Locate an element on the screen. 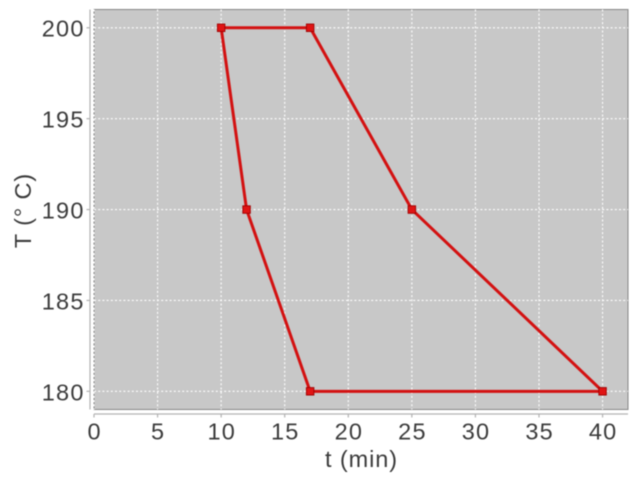  svg-text: 25 is located at coordinates (412, 432).